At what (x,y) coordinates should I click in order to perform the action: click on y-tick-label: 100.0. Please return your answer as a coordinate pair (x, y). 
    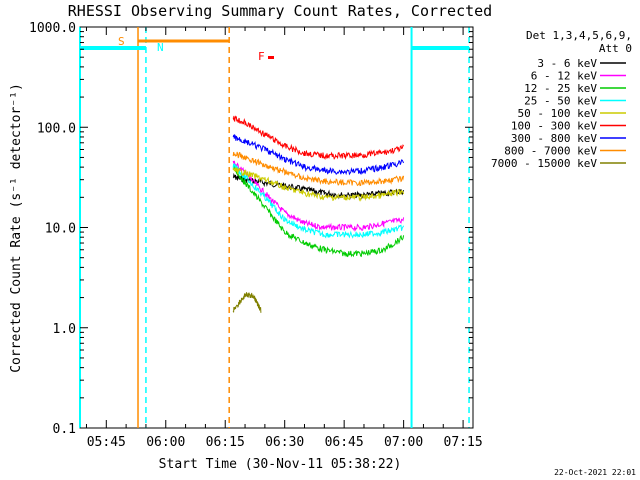
    Looking at the image, I should click on (56, 128).